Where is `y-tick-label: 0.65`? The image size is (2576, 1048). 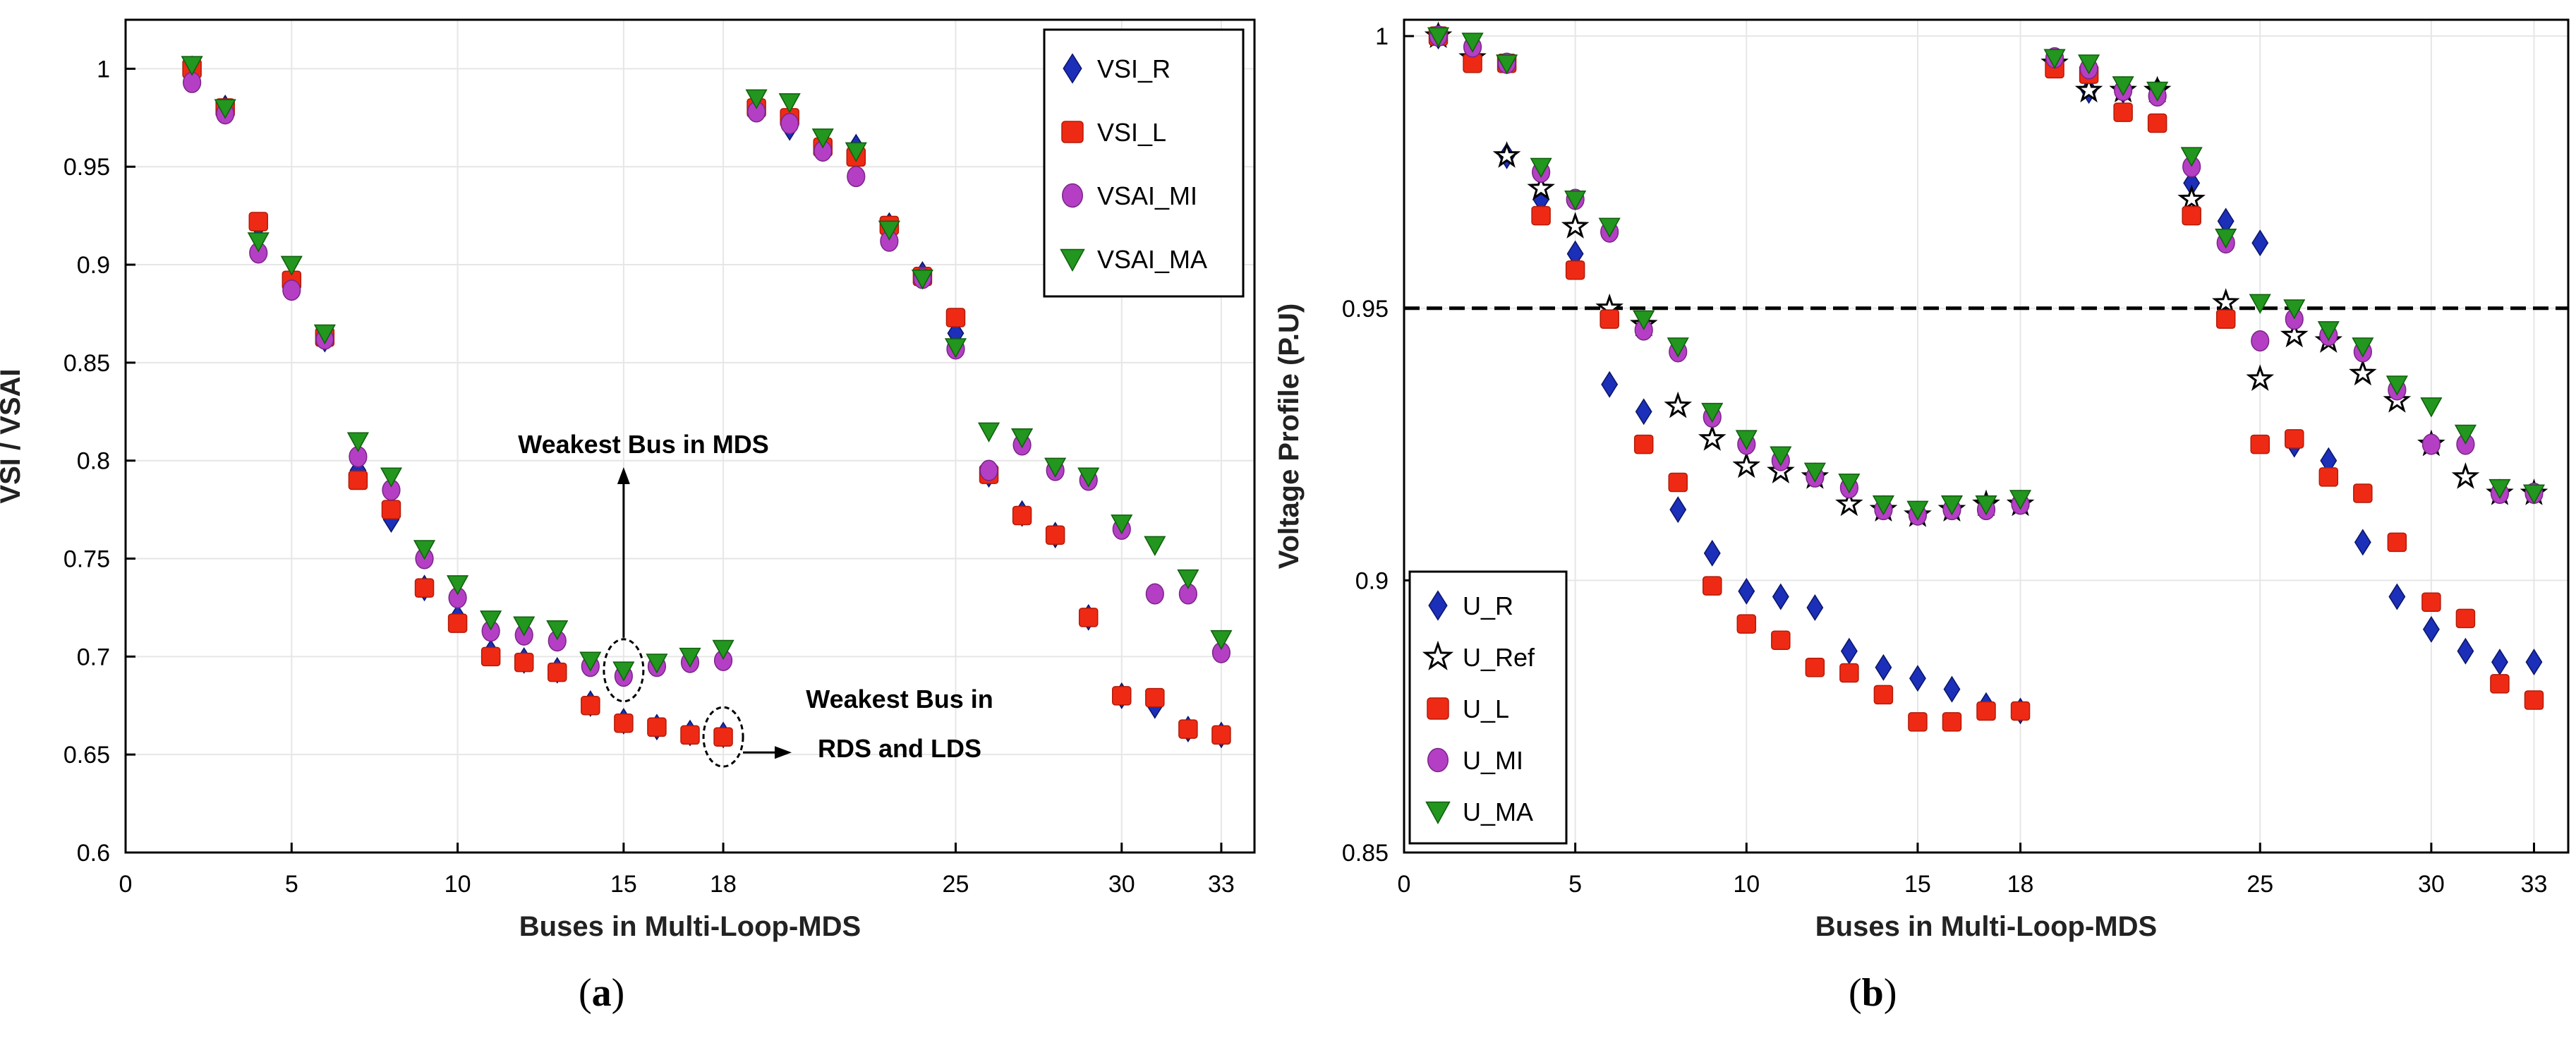
y-tick-label: 0.65 is located at coordinates (87, 755).